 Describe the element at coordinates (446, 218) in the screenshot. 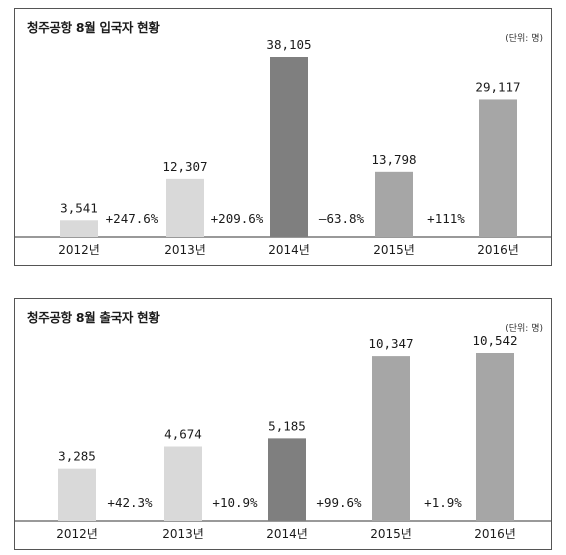

I see `growth-label: +111%` at that location.